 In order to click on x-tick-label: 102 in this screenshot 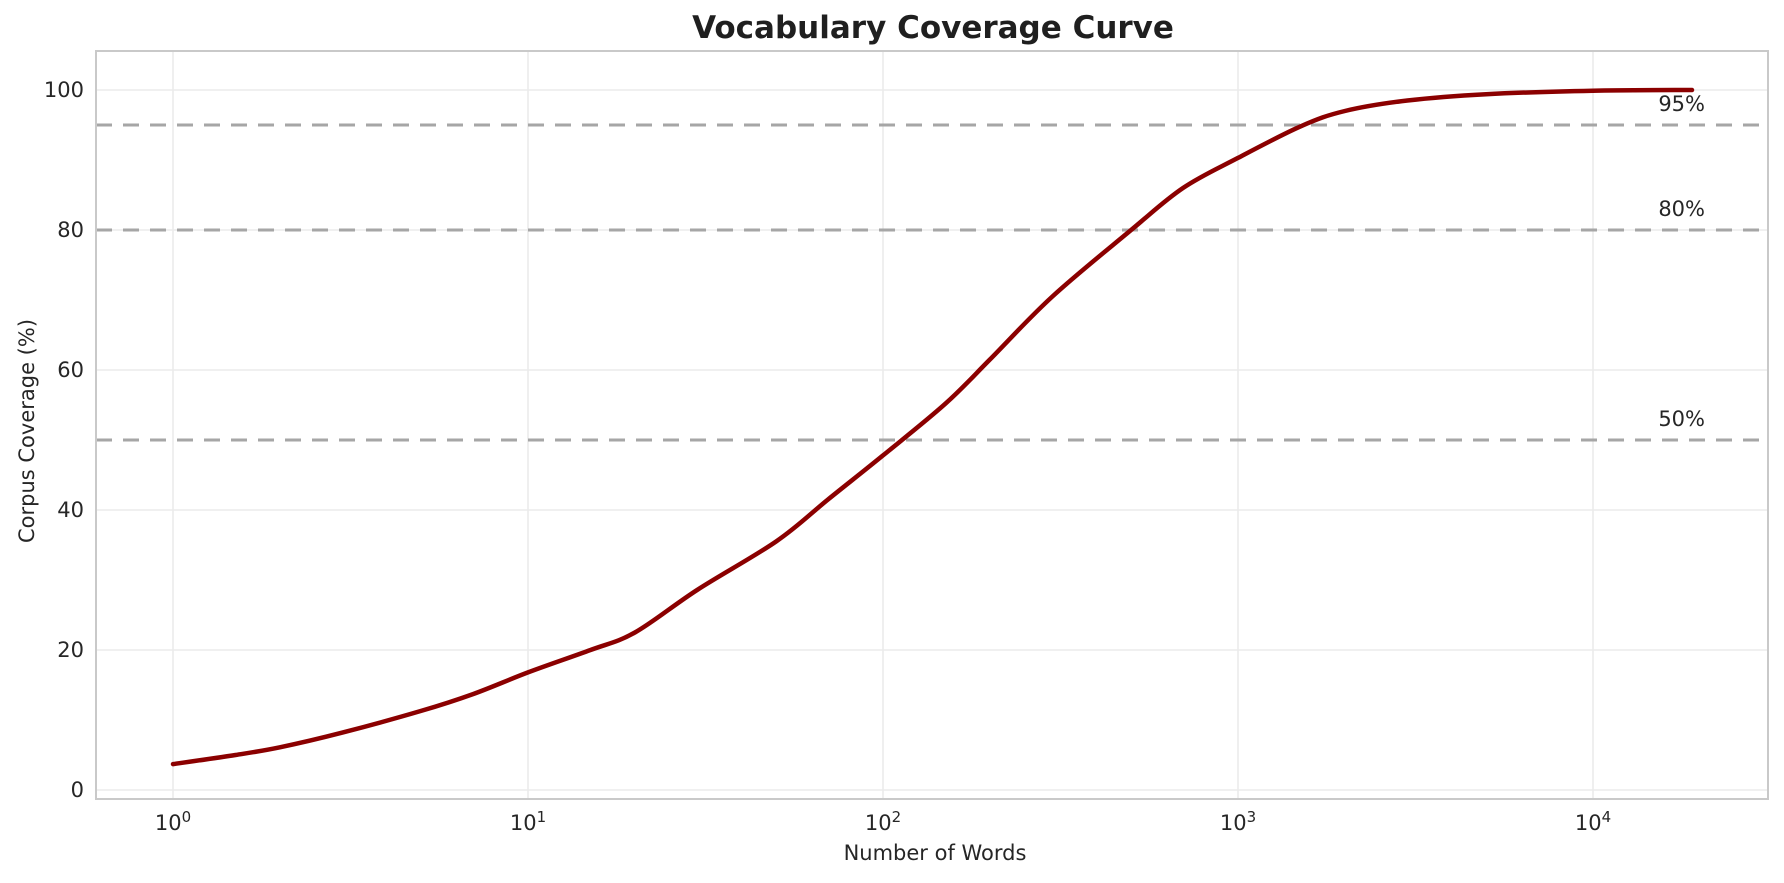, I will do `click(883, 821)`.